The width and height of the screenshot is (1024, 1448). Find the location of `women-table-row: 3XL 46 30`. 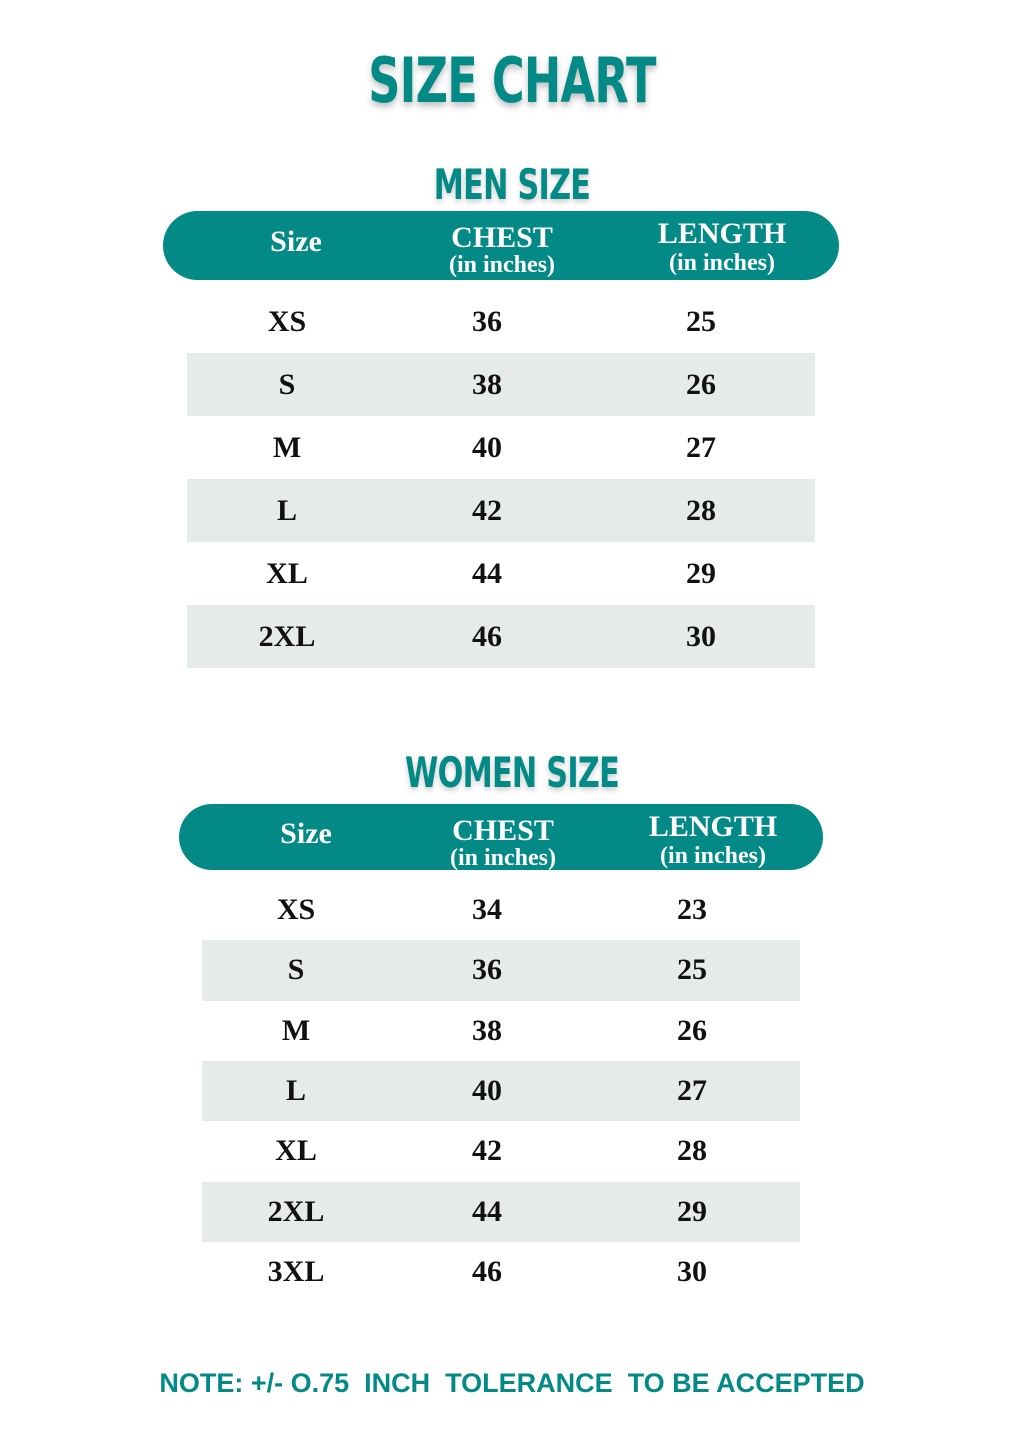

women-table-row: 3XL 46 30 is located at coordinates (501, 1272).